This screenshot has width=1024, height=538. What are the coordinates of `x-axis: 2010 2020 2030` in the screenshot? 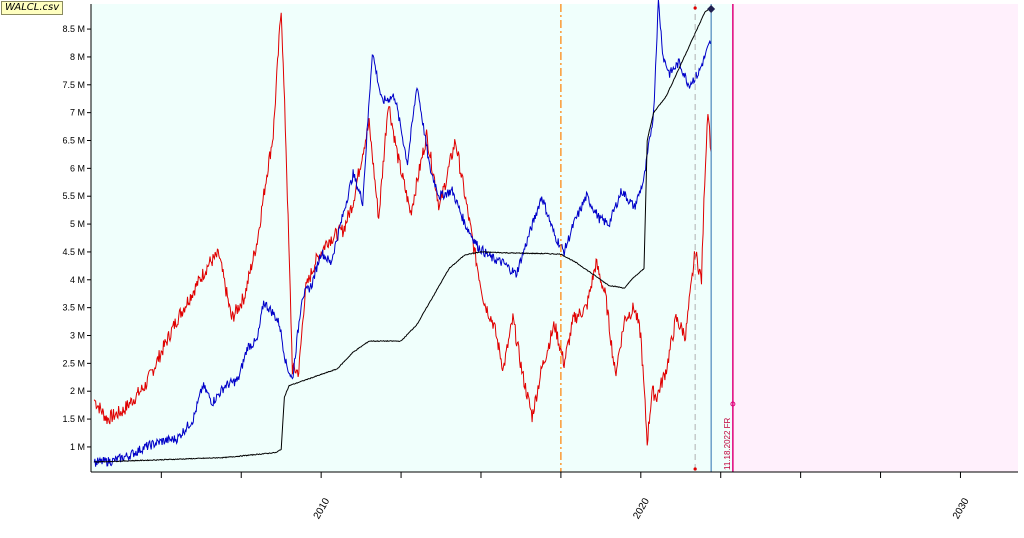 It's located at (566, 496).